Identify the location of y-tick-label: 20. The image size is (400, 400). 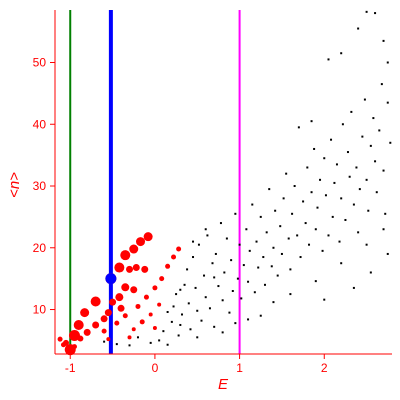
(40, 248).